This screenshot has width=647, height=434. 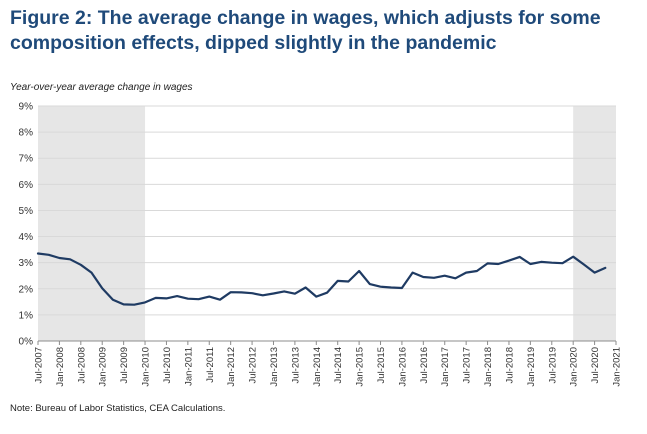 I want to click on y-tick-label: 2%, so click(x=26, y=289).